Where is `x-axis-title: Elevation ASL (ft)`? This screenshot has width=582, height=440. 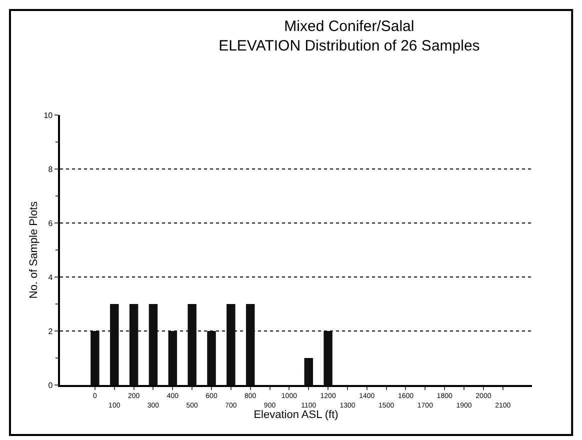 x-axis-title: Elevation ASL (ft) is located at coordinates (296, 415).